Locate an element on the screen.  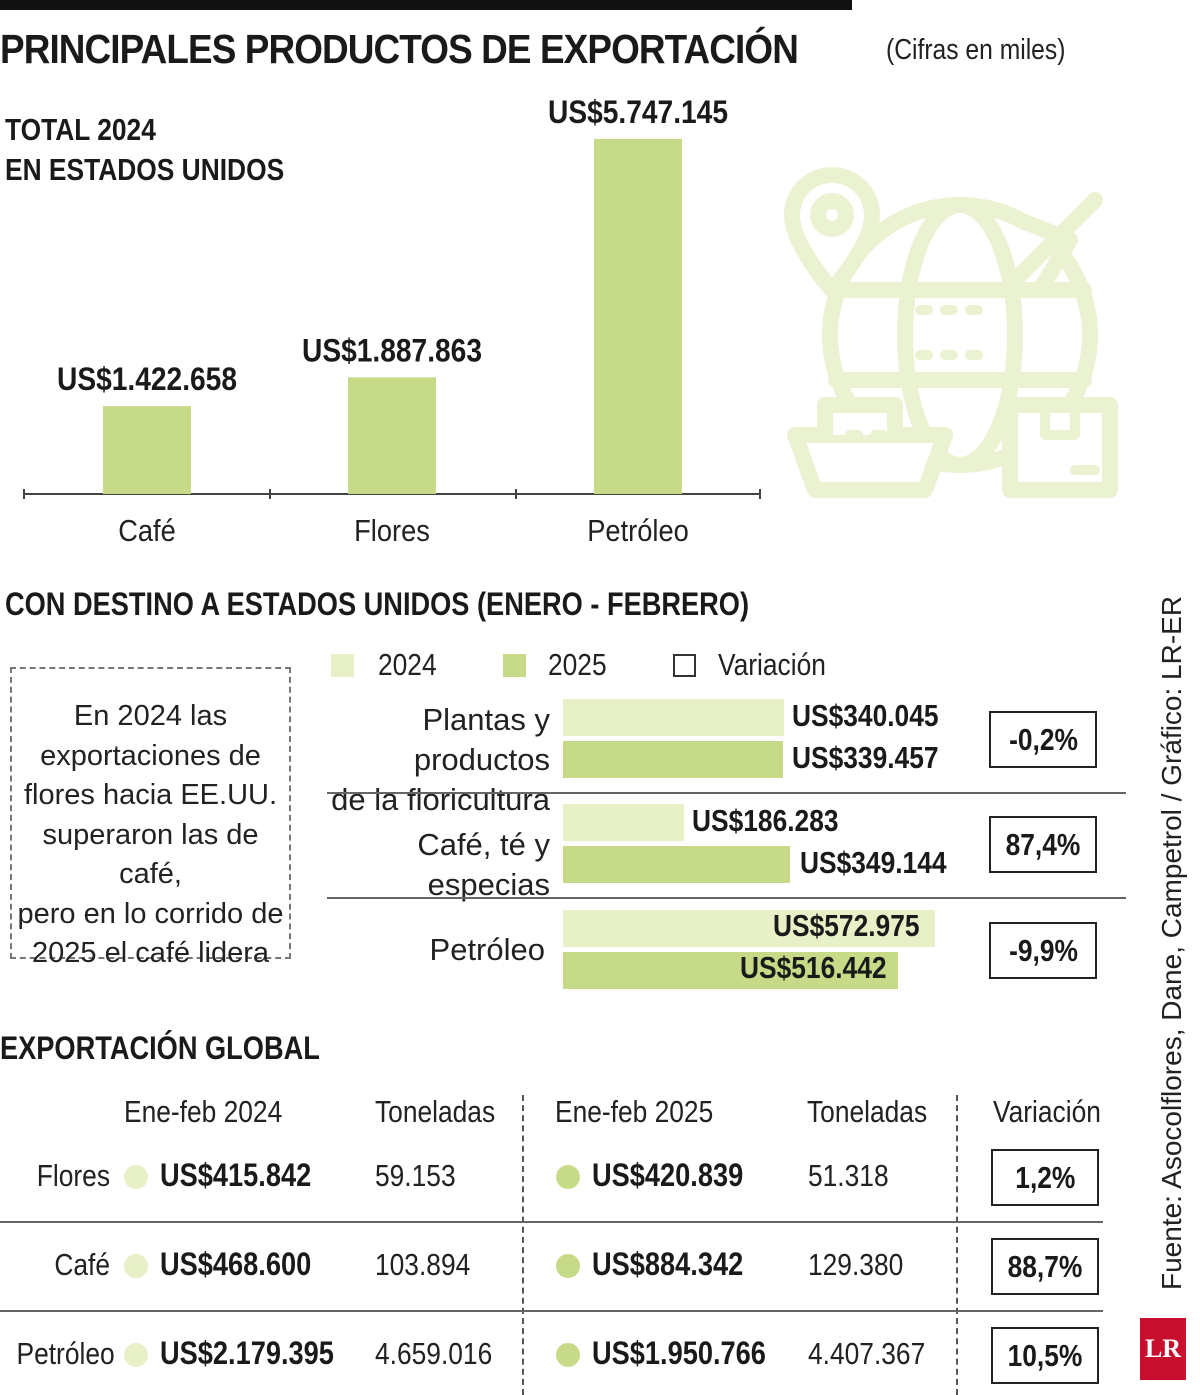
lr-logo: LR is located at coordinates (1163, 1349).